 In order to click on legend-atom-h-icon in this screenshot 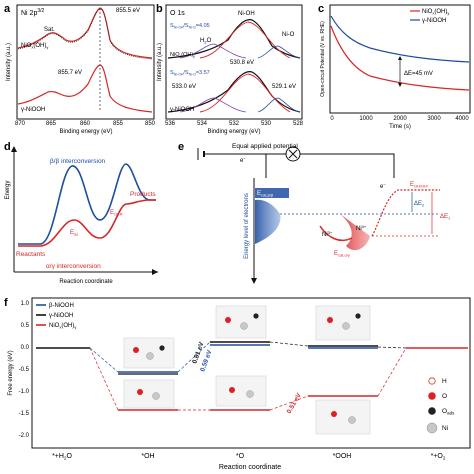, I will do `click(432, 381)`.